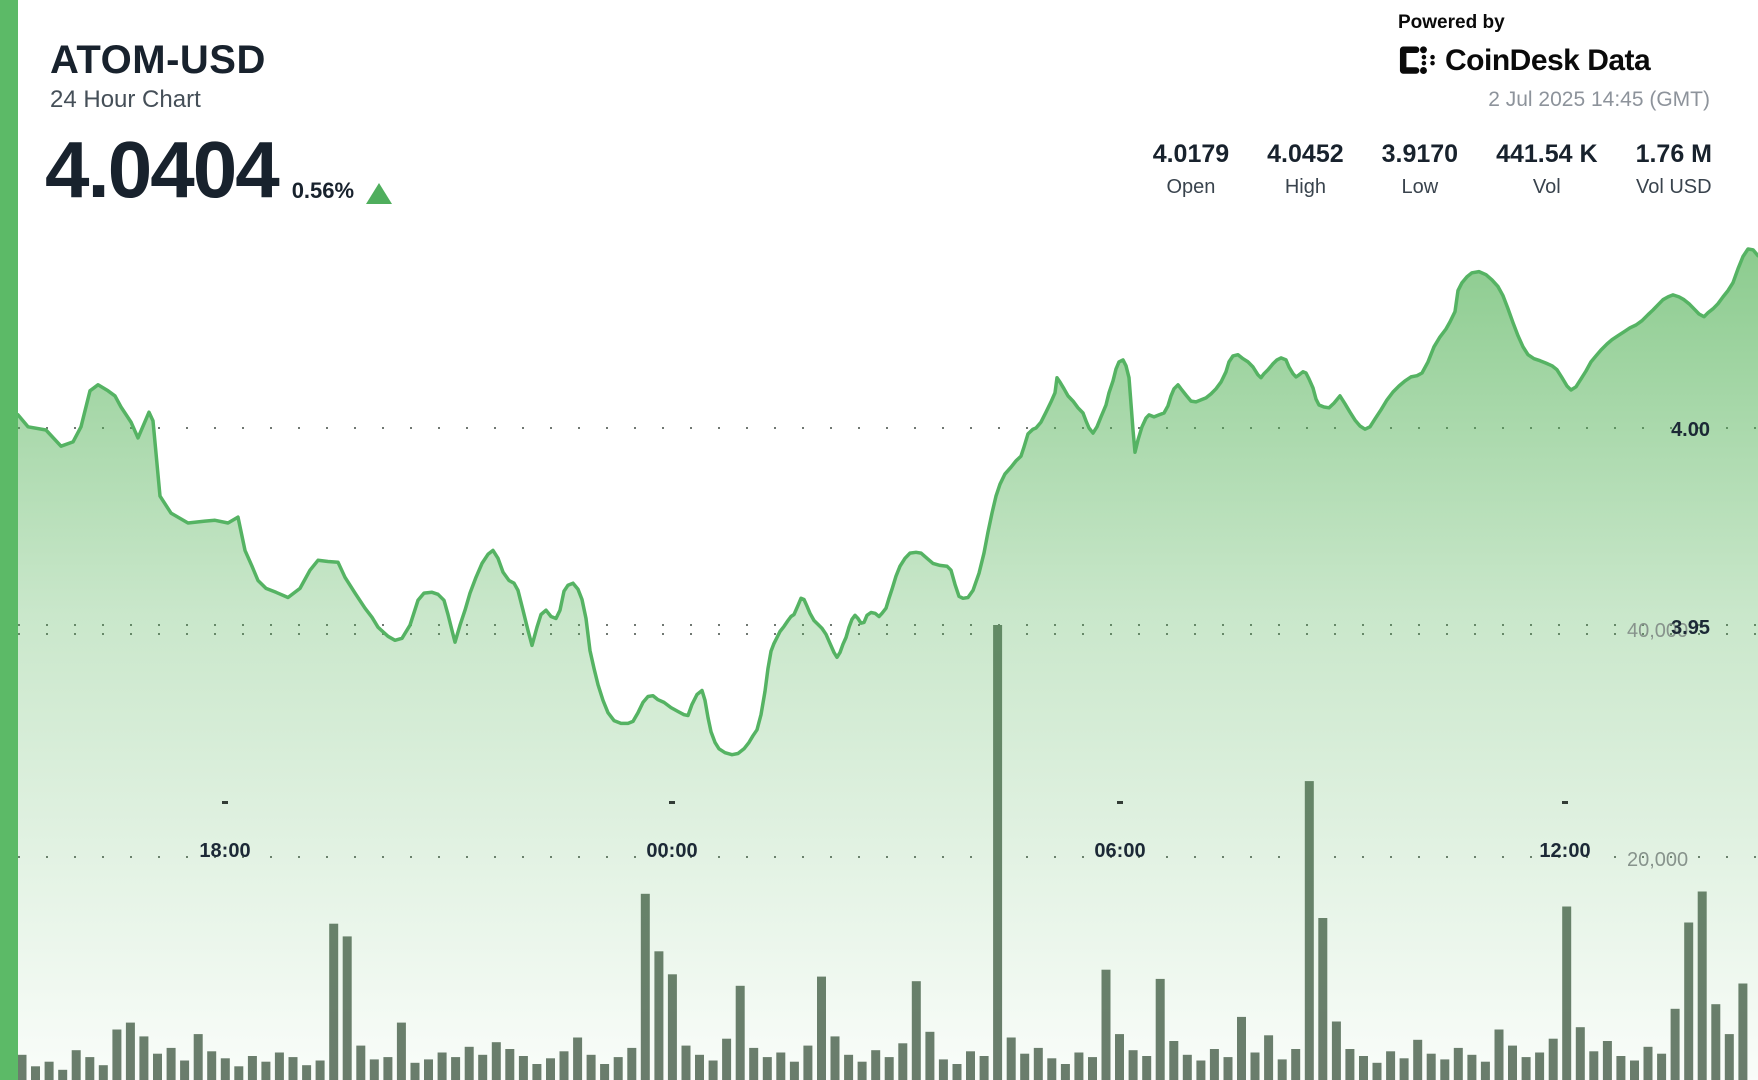  Describe the element at coordinates (894, 851) in the screenshot. I see `time-axis-labels: 18:00 00:00 06:00 12:00` at that location.